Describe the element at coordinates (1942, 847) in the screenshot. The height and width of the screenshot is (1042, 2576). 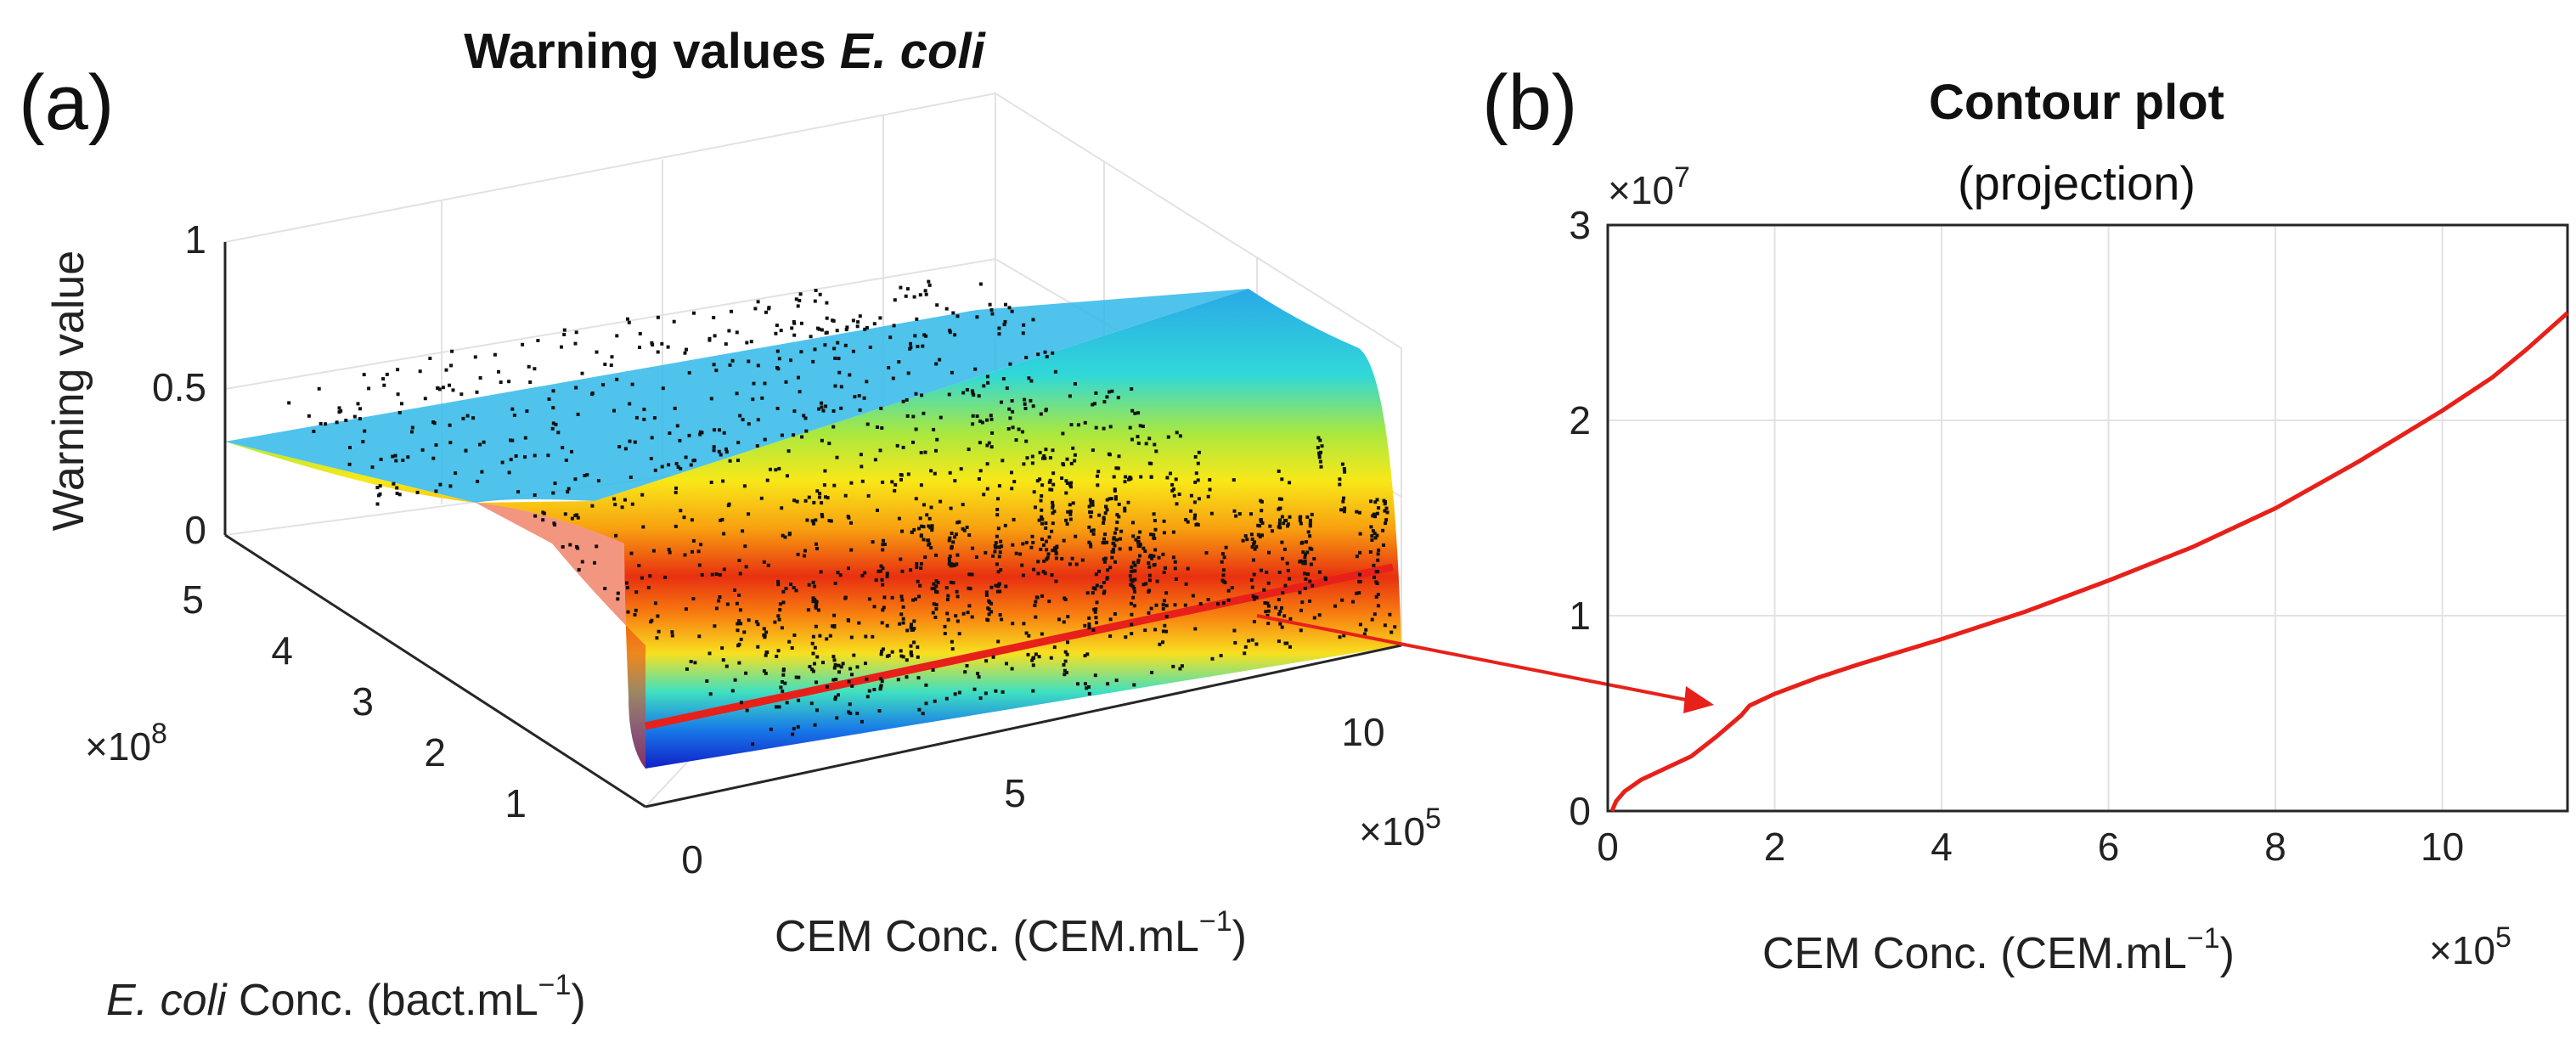
I see `b-x-tick: 4` at that location.